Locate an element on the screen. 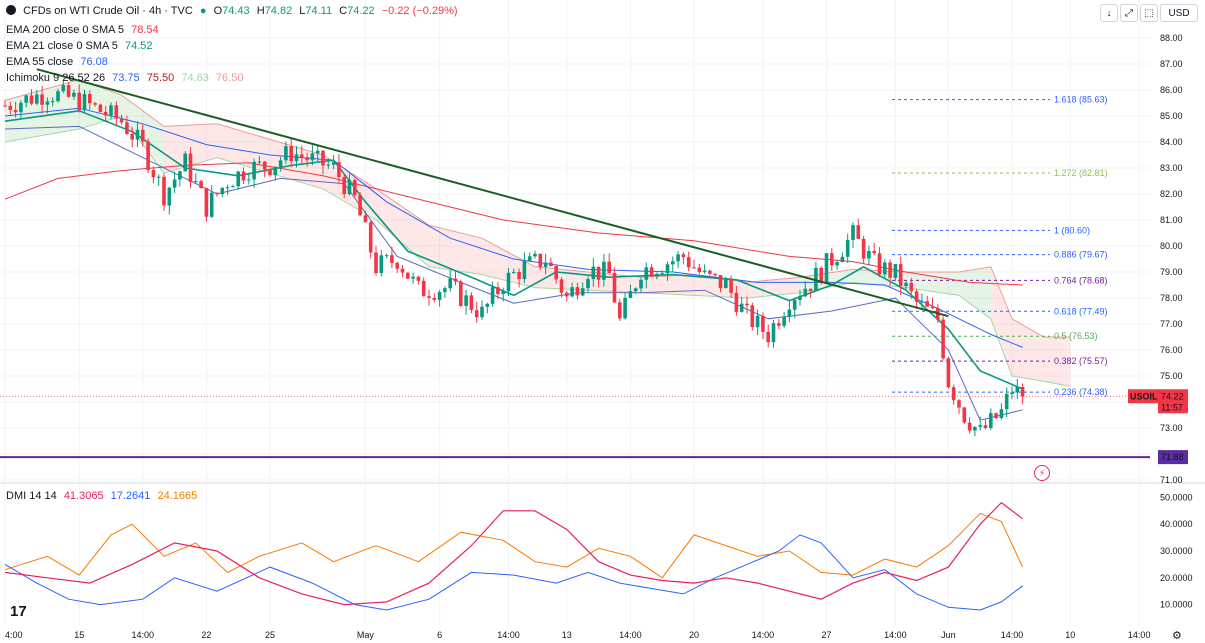 This screenshot has width=1205, height=643. ema200-value: 78.54 is located at coordinates (145, 30).